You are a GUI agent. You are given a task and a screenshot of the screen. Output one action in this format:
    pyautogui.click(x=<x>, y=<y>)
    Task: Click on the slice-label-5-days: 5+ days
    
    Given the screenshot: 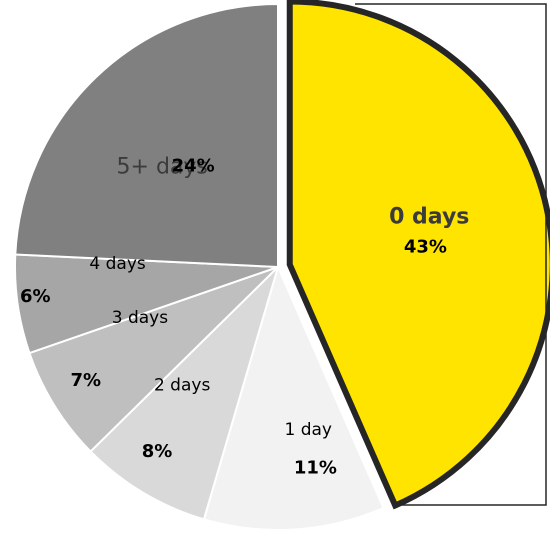 What is the action you would take?
    pyautogui.click(x=162, y=167)
    